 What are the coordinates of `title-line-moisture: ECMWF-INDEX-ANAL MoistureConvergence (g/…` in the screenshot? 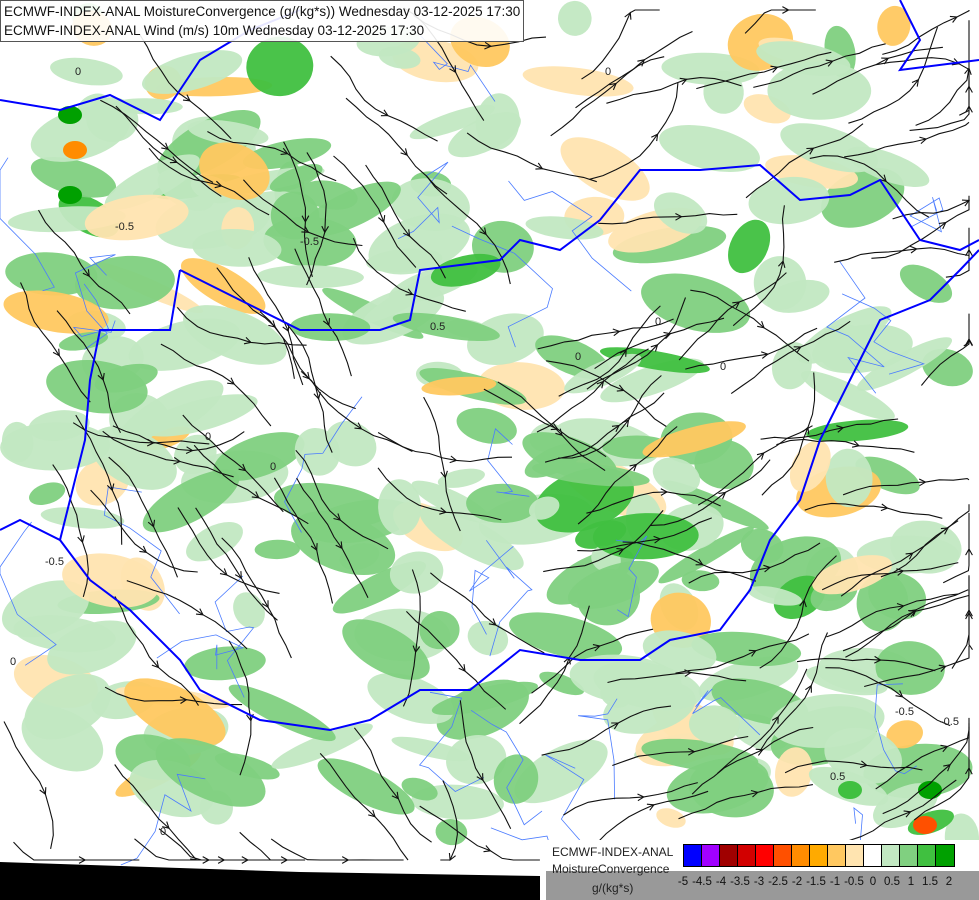 It's located at (262, 11).